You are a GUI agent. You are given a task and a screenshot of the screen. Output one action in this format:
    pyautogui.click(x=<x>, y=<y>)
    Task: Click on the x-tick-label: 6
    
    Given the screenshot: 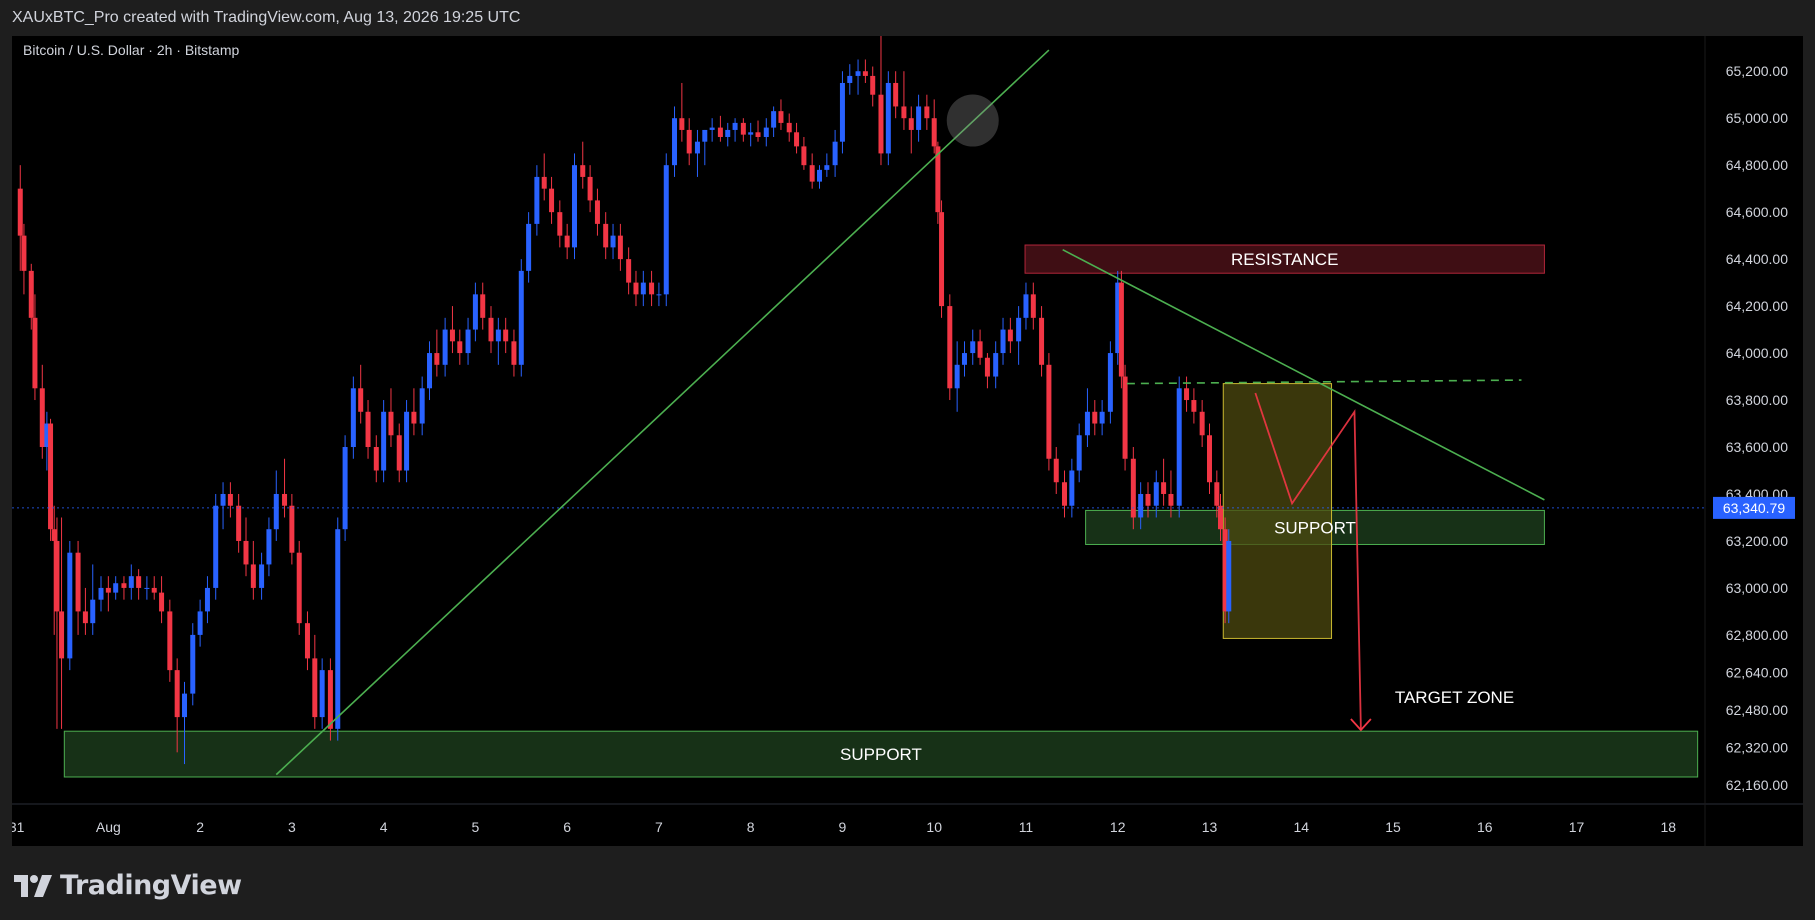 What is the action you would take?
    pyautogui.click(x=567, y=827)
    